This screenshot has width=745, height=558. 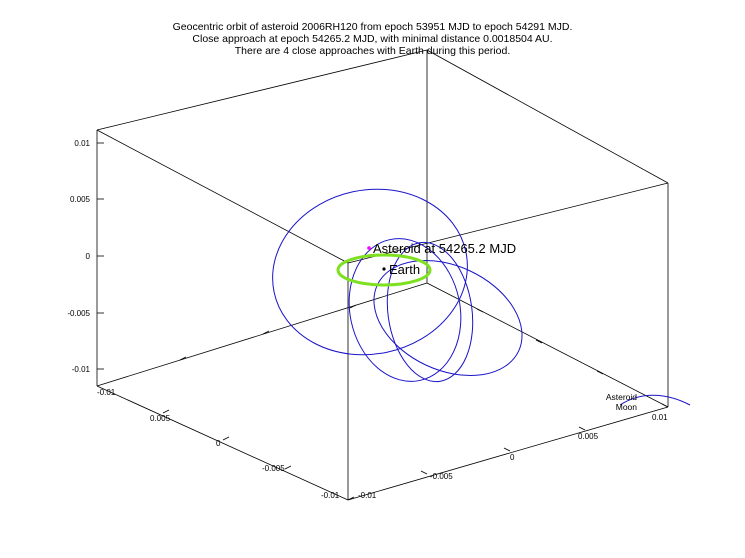 I want to click on earth-marker, so click(x=384, y=269).